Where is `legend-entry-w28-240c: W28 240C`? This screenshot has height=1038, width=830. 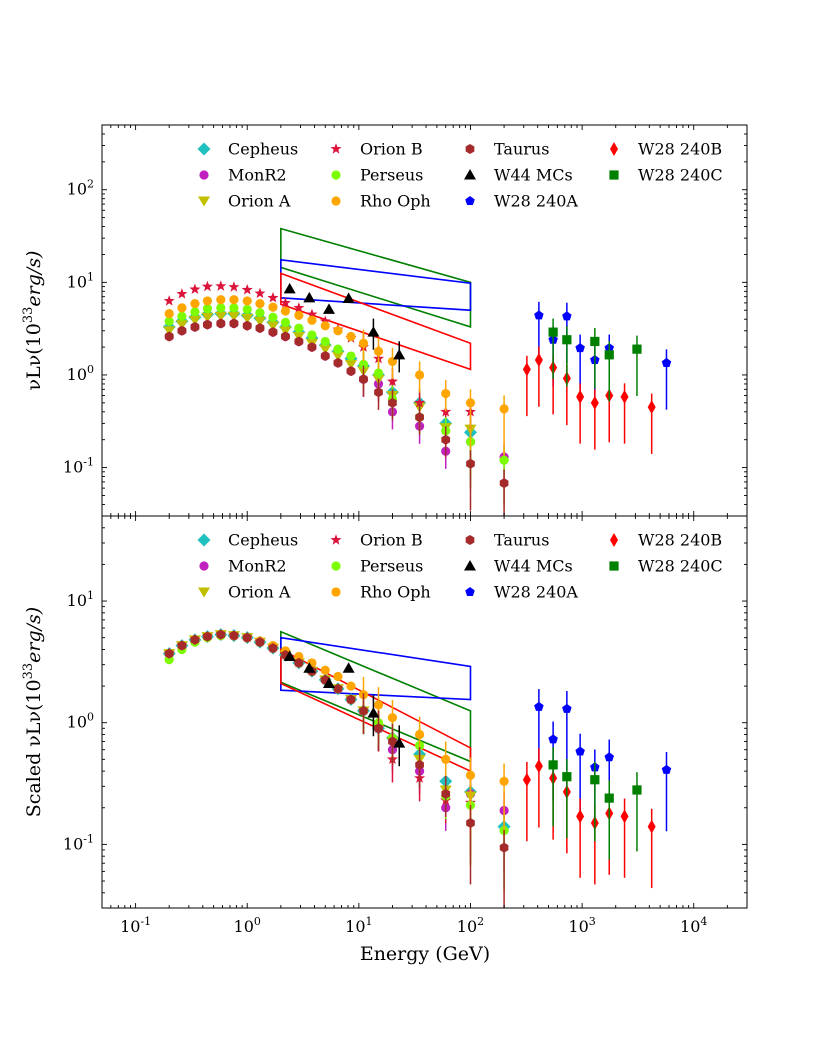
legend-entry-w28-240c: W28 240C is located at coordinates (666, 175).